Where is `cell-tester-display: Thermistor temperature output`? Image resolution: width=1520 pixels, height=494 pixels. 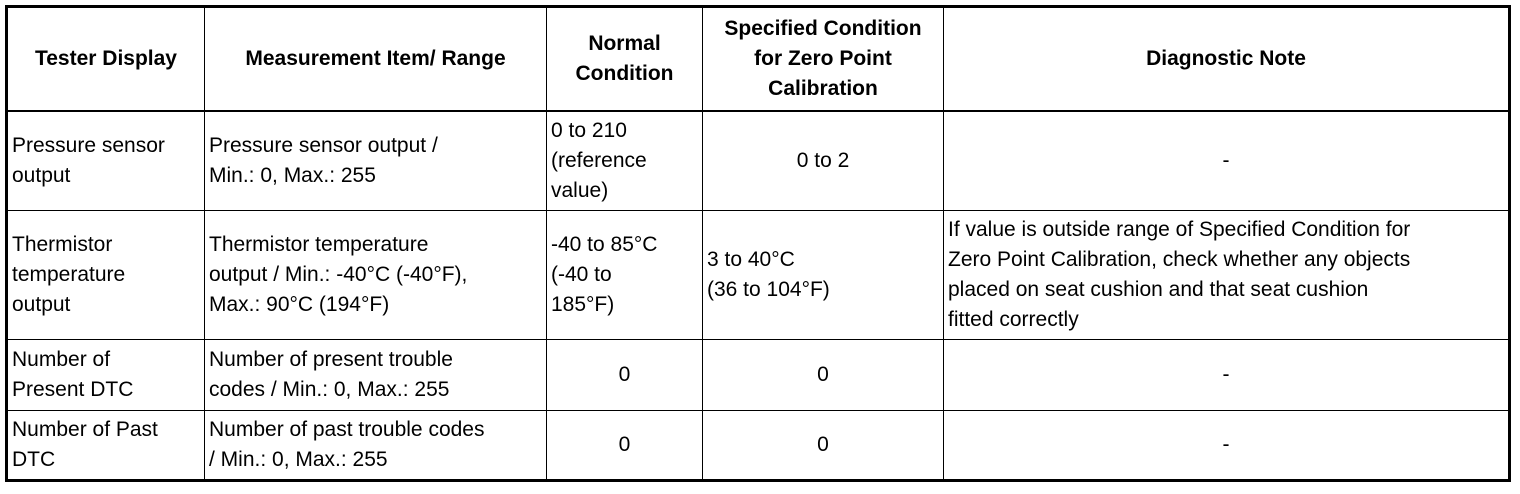 cell-tester-display: Thermistor temperature output is located at coordinates (105, 275).